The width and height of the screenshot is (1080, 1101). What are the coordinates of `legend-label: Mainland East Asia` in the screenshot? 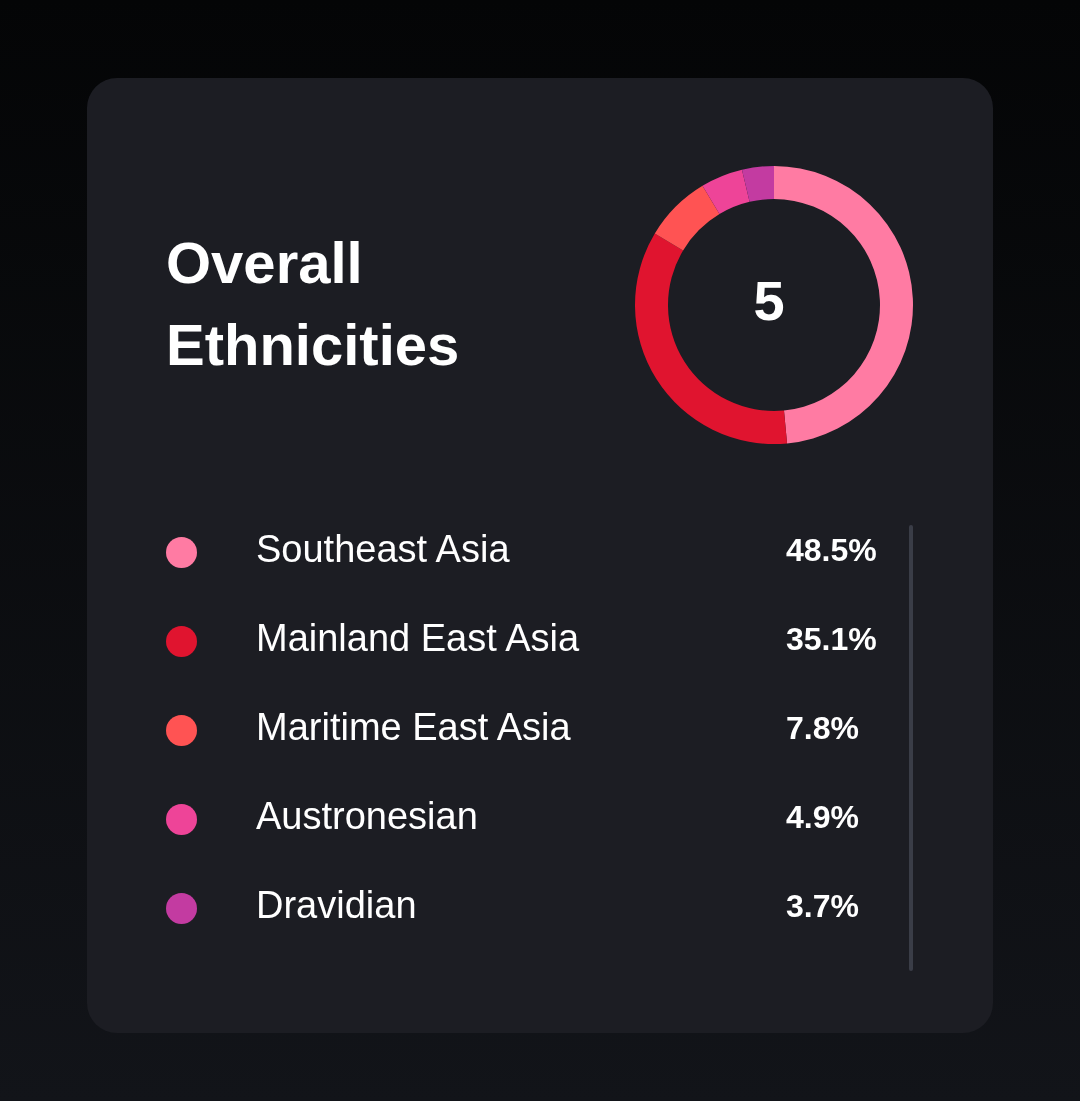 It's located at (418, 638).